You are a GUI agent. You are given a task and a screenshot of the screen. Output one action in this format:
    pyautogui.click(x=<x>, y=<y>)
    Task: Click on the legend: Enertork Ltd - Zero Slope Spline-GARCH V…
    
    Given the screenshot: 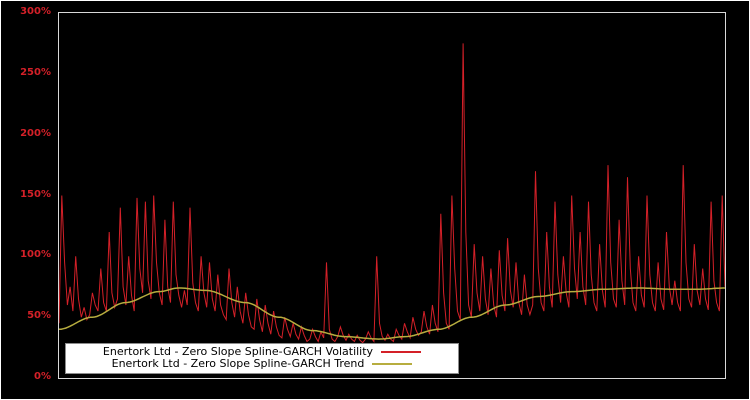 What is the action you would take?
    pyautogui.click(x=262, y=358)
    